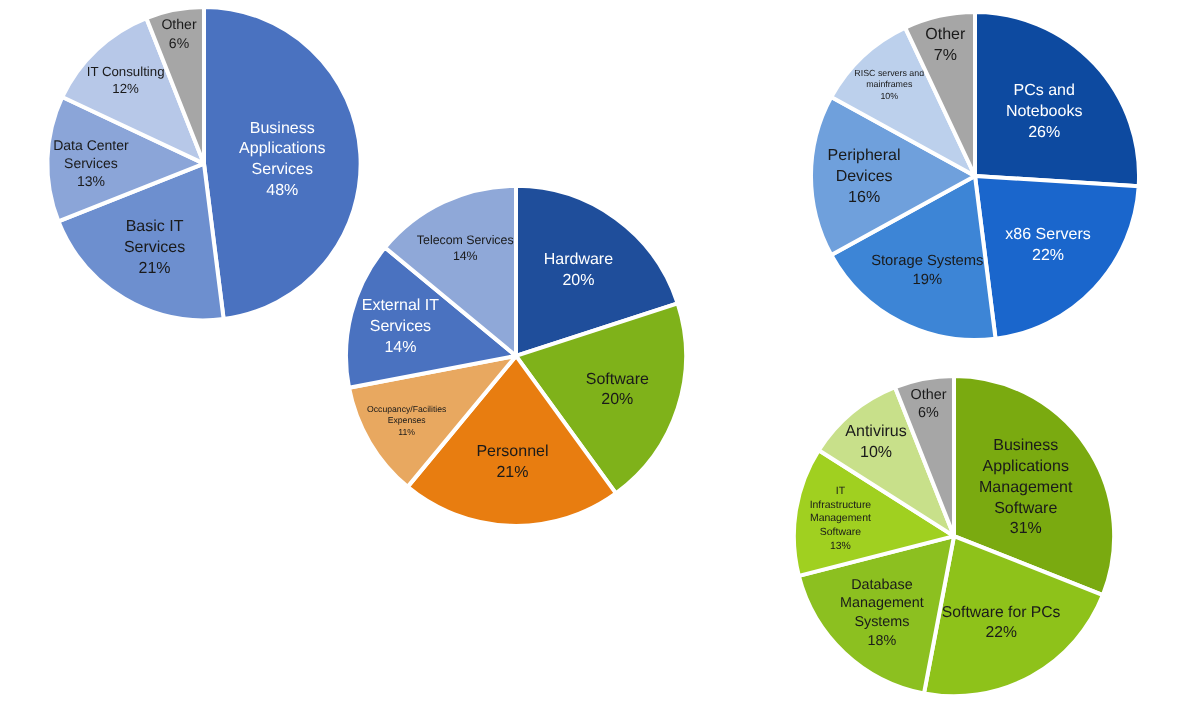 The width and height of the screenshot is (1200, 704). Describe the element at coordinates (154, 237) in the screenshot. I see `slice-label: Basic IT Services` at that location.